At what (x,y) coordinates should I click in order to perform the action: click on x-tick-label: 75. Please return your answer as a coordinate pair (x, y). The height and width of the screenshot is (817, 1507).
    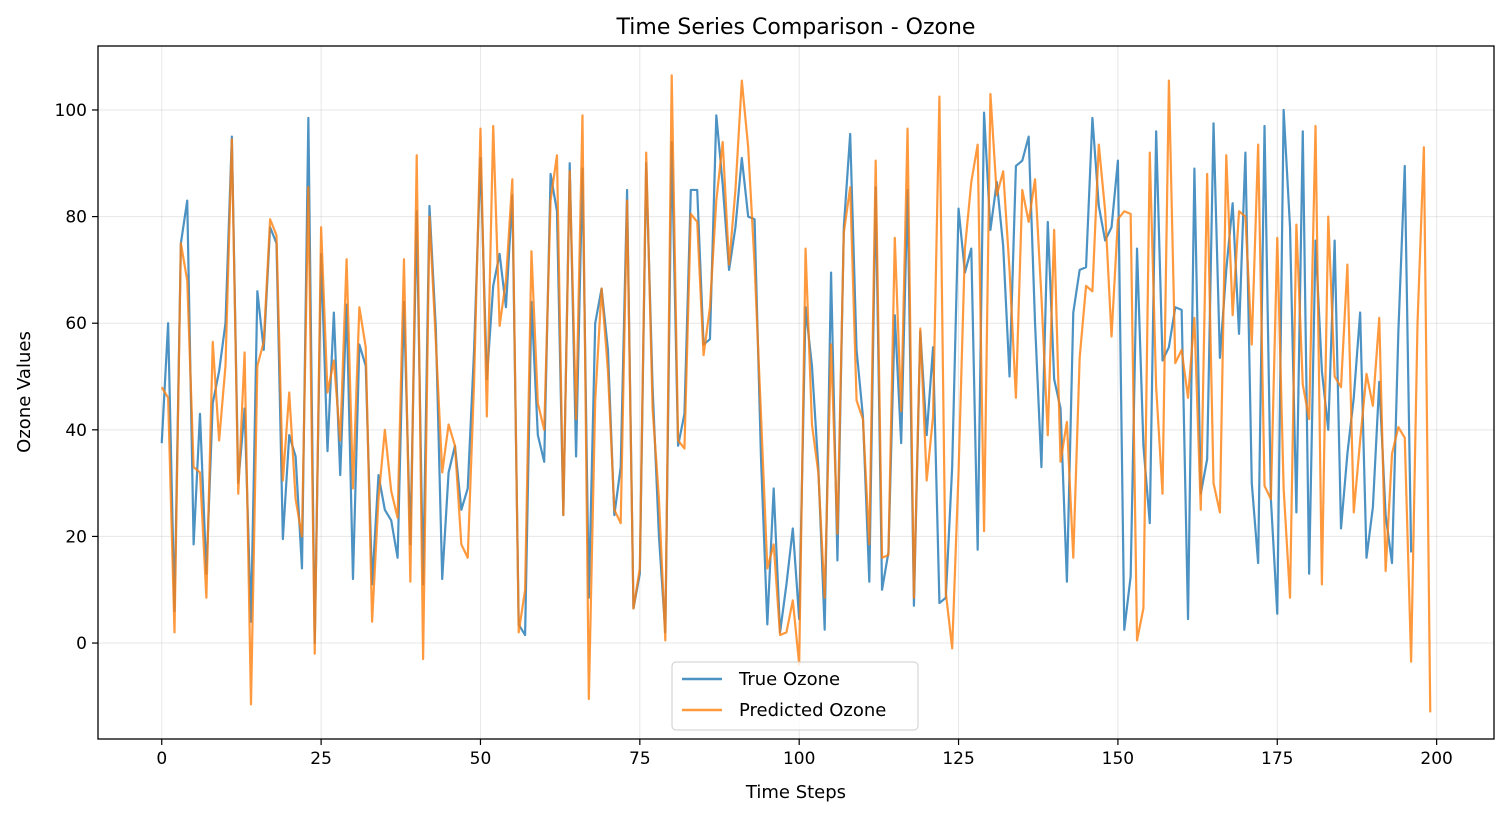
    Looking at the image, I should click on (640, 759).